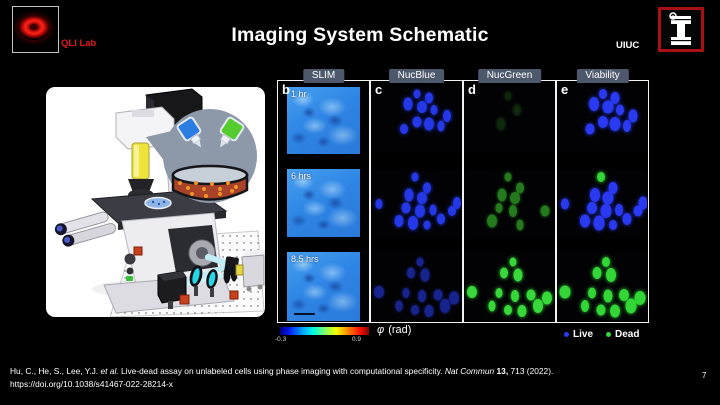 Image resolution: width=720 pixels, height=405 pixels. What do you see at coordinates (394, 330) in the screenshot?
I see `colorbar-axis-label: φ (rad)` at bounding box center [394, 330].